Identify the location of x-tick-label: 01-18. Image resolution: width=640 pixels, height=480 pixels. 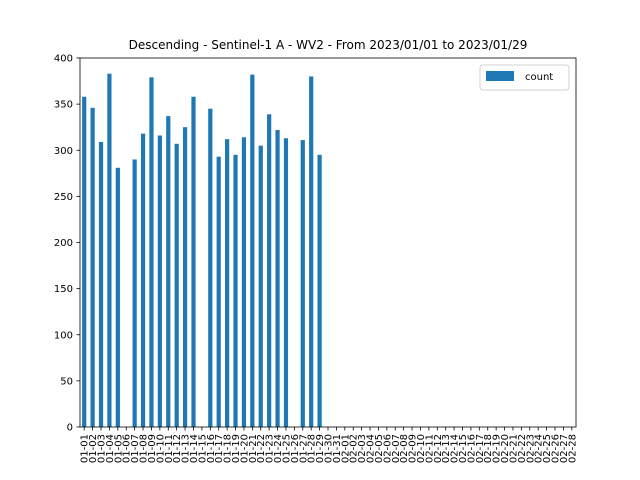
(228, 448).